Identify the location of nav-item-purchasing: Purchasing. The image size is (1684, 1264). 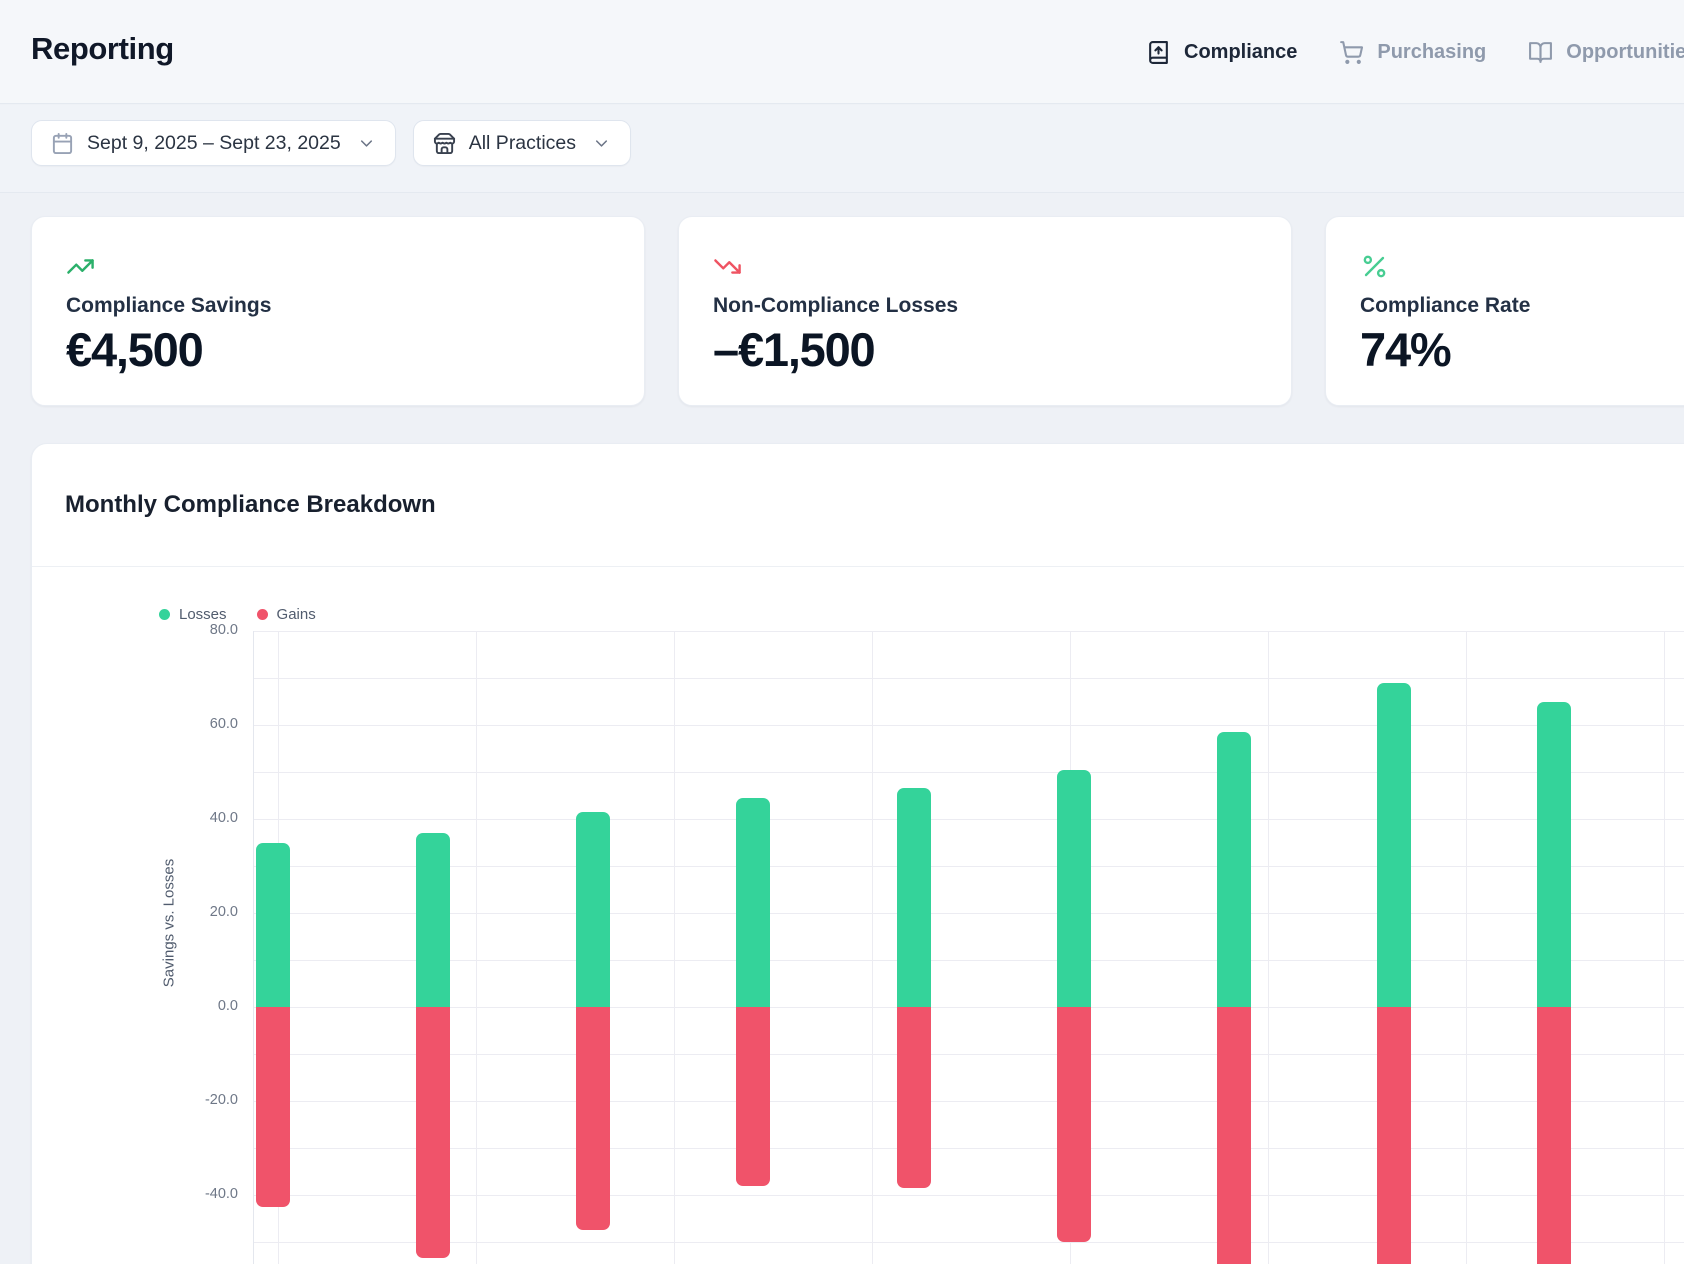
(1412, 52).